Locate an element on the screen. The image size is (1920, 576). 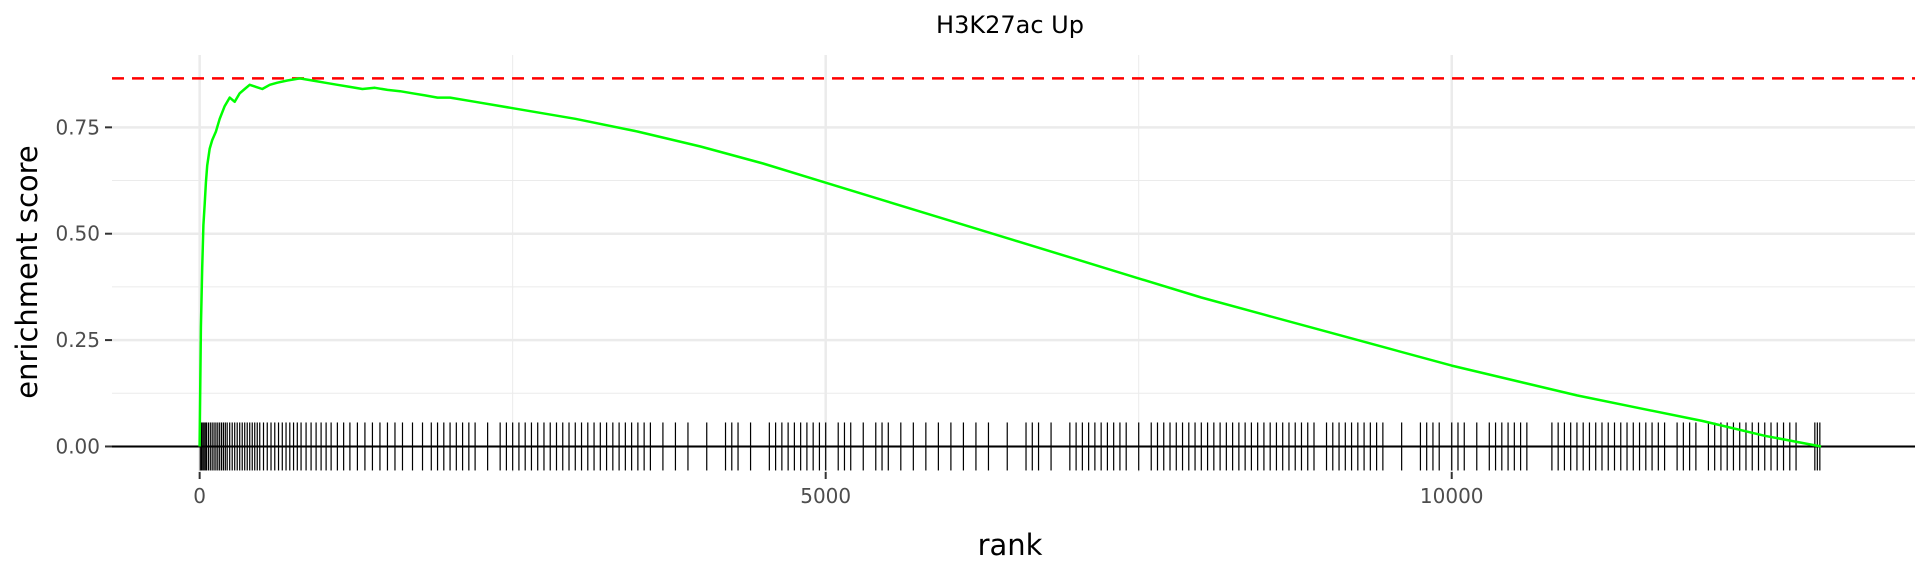
x-tick-label: 10000 is located at coordinates (1452, 496).